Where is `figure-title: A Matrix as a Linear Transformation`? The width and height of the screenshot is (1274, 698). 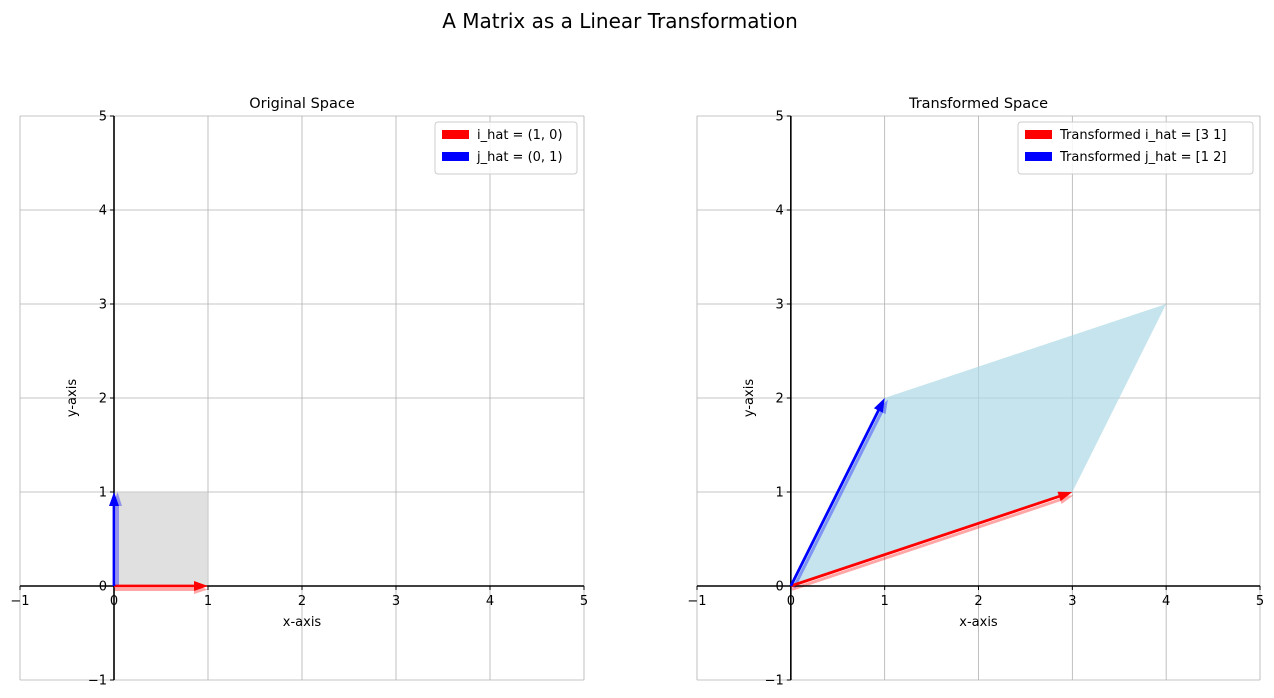 figure-title: A Matrix as a Linear Transformation is located at coordinates (620, 21).